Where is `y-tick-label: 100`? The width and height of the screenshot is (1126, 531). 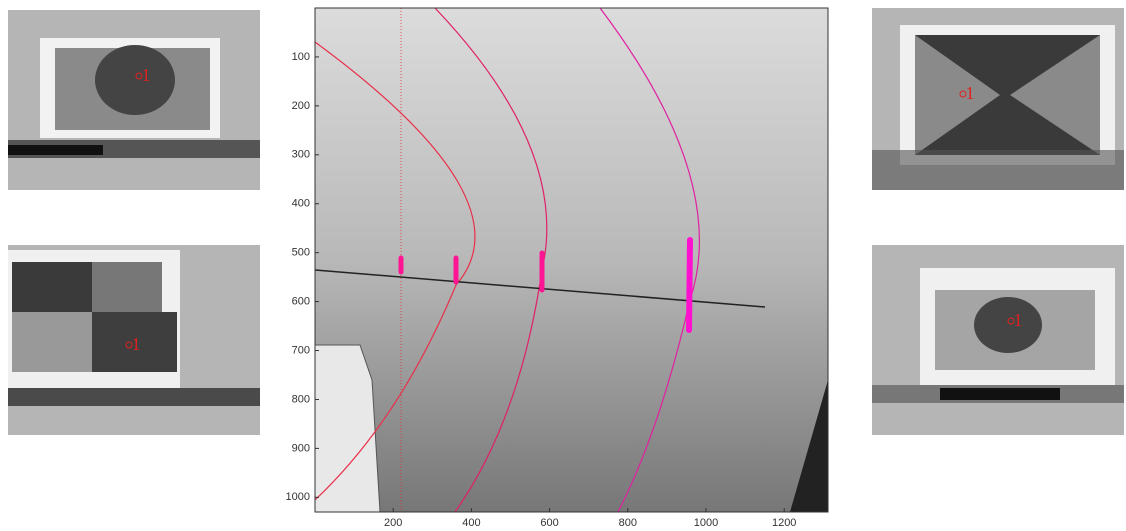 y-tick-label: 100 is located at coordinates (301, 57).